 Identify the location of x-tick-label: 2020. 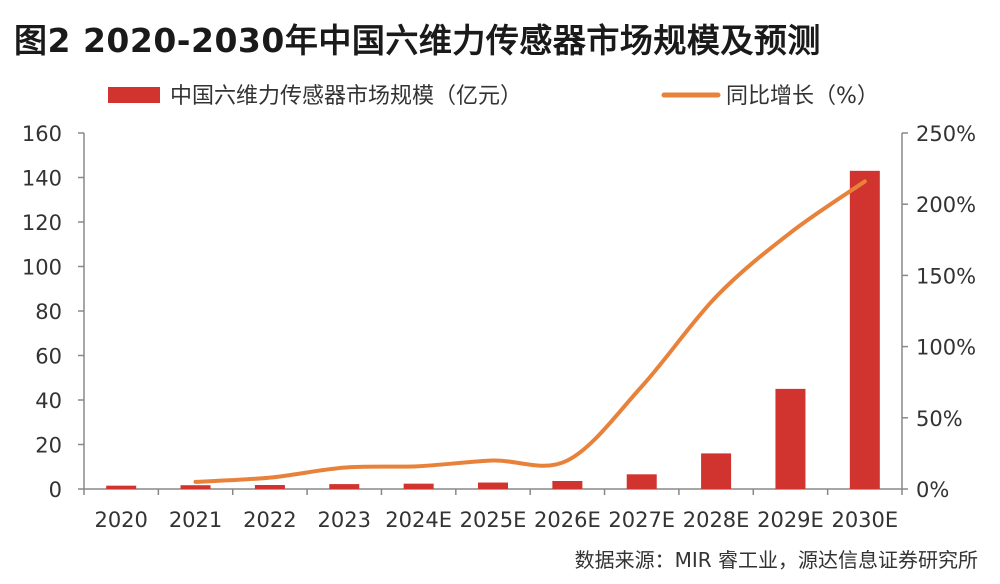
(120, 520).